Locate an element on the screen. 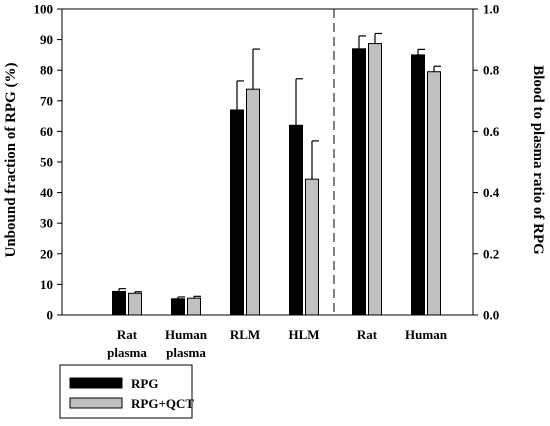 The width and height of the screenshot is (550, 426). left-axis-title: Unbound fraction of RPG (%) is located at coordinates (11, 159).